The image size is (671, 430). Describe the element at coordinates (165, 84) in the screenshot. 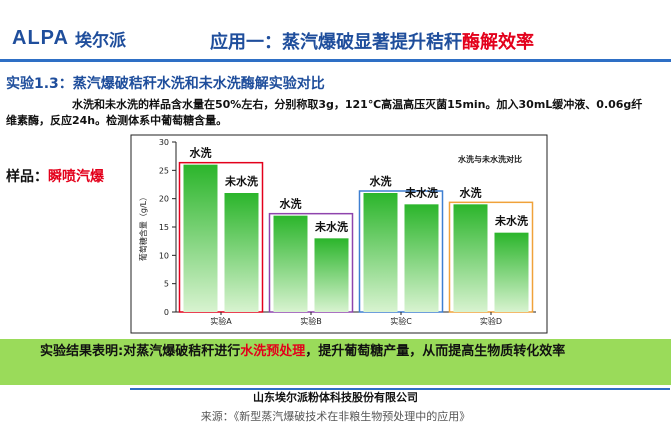

I see `section-title: 实验1.3：蒸汽爆破秸秆水洗和未水洗酶解实验对比` at that location.